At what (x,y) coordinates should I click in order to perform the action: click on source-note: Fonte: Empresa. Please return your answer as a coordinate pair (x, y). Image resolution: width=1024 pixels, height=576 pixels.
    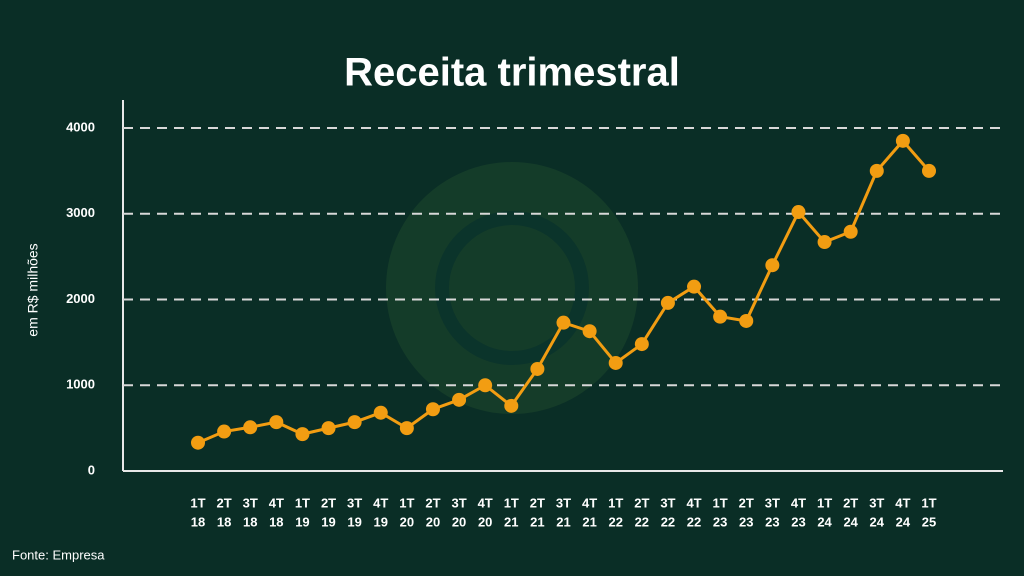
    Looking at the image, I should click on (58, 554).